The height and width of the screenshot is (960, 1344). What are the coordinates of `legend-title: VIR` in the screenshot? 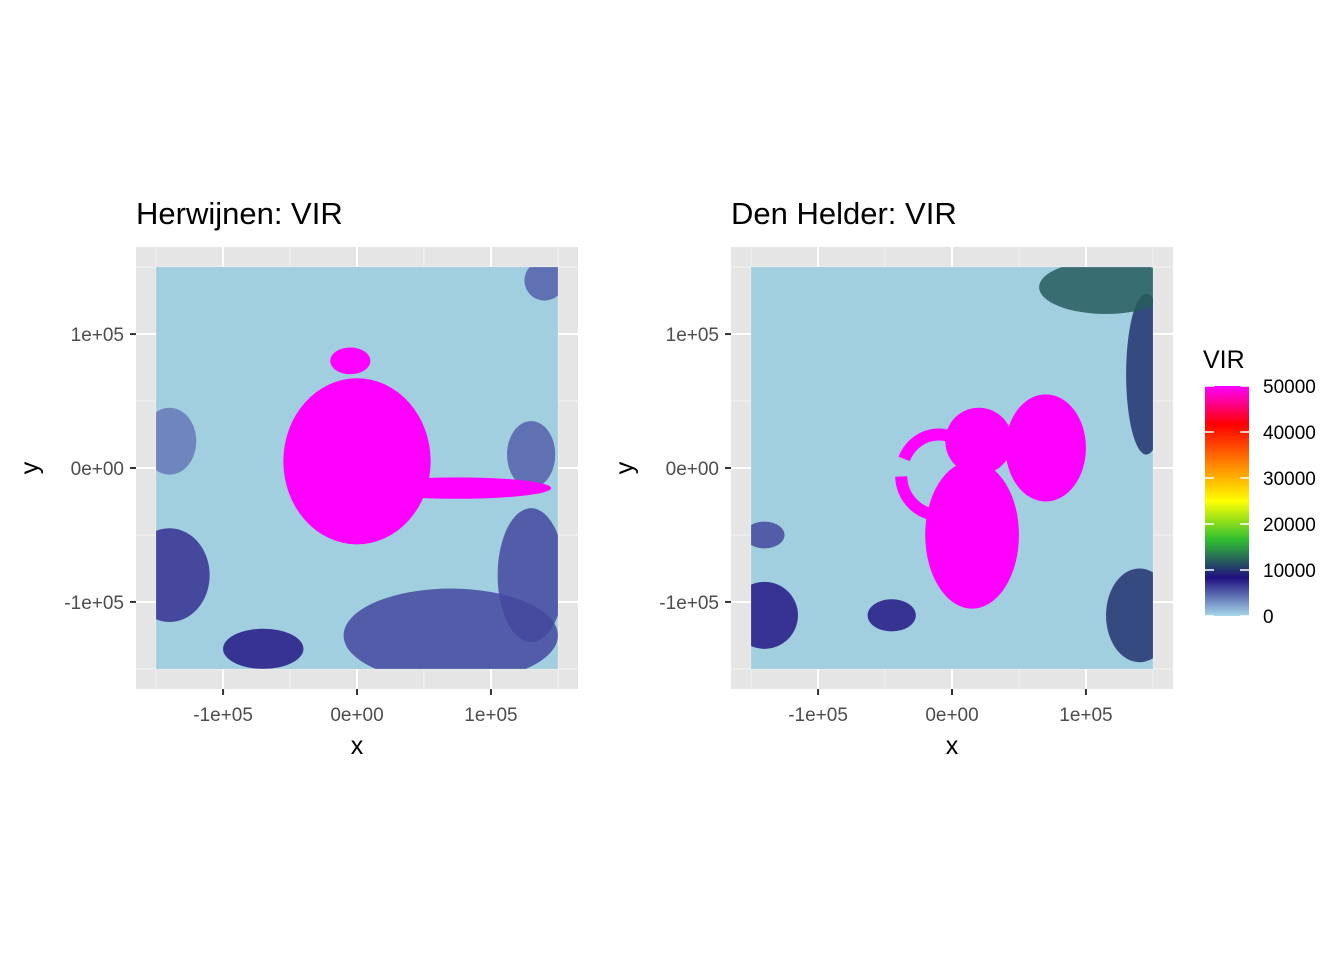 It's located at (1224, 360).